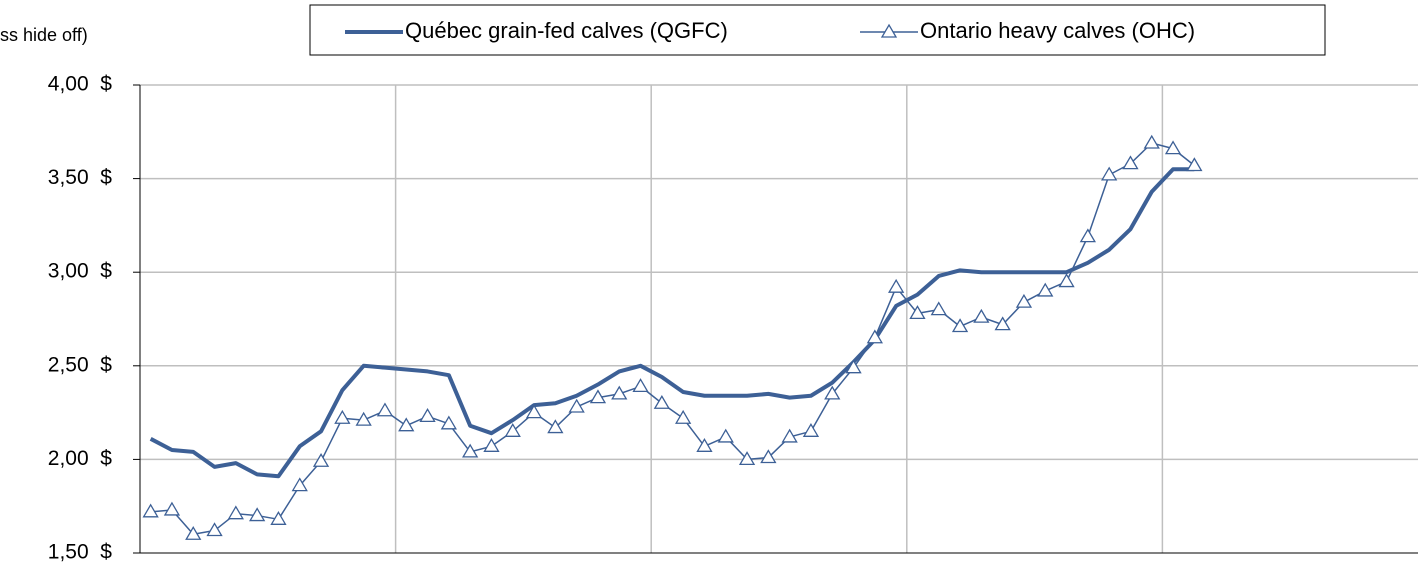 Image resolution: width=1418 pixels, height=567 pixels. Describe the element at coordinates (80, 364) in the screenshot. I see `y-tick-label: 2,50 $` at that location.